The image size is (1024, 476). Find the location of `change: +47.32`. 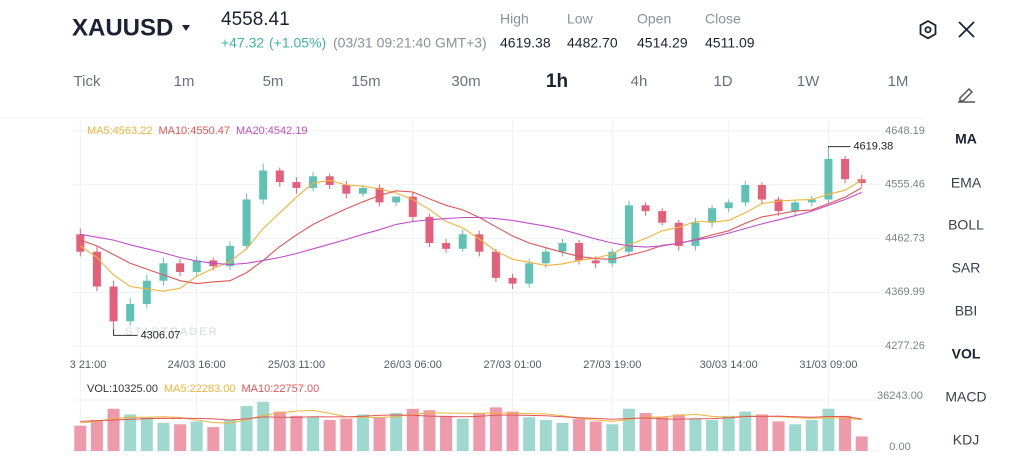

change: +47.32 is located at coordinates (242, 43).